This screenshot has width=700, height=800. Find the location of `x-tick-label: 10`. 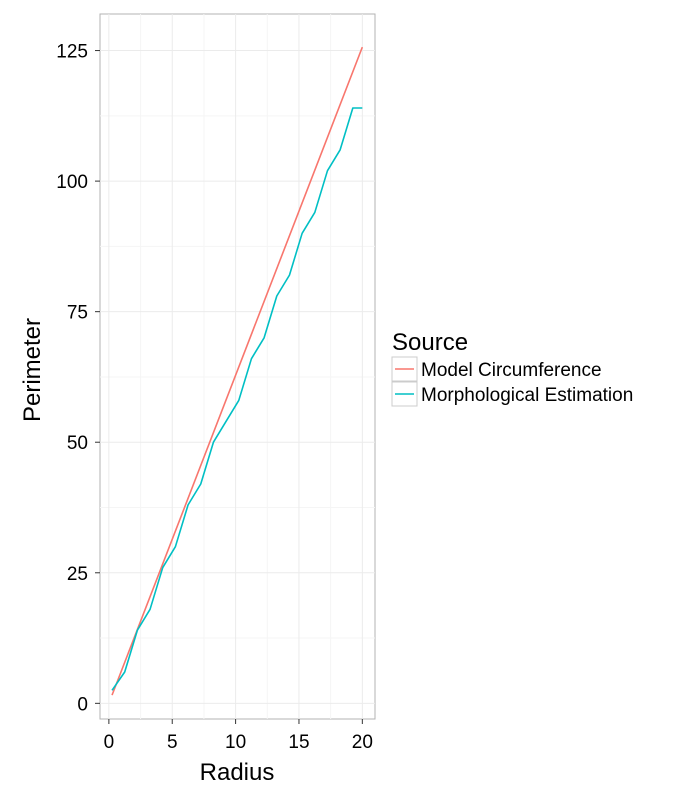

x-tick-label: 10 is located at coordinates (235, 742).